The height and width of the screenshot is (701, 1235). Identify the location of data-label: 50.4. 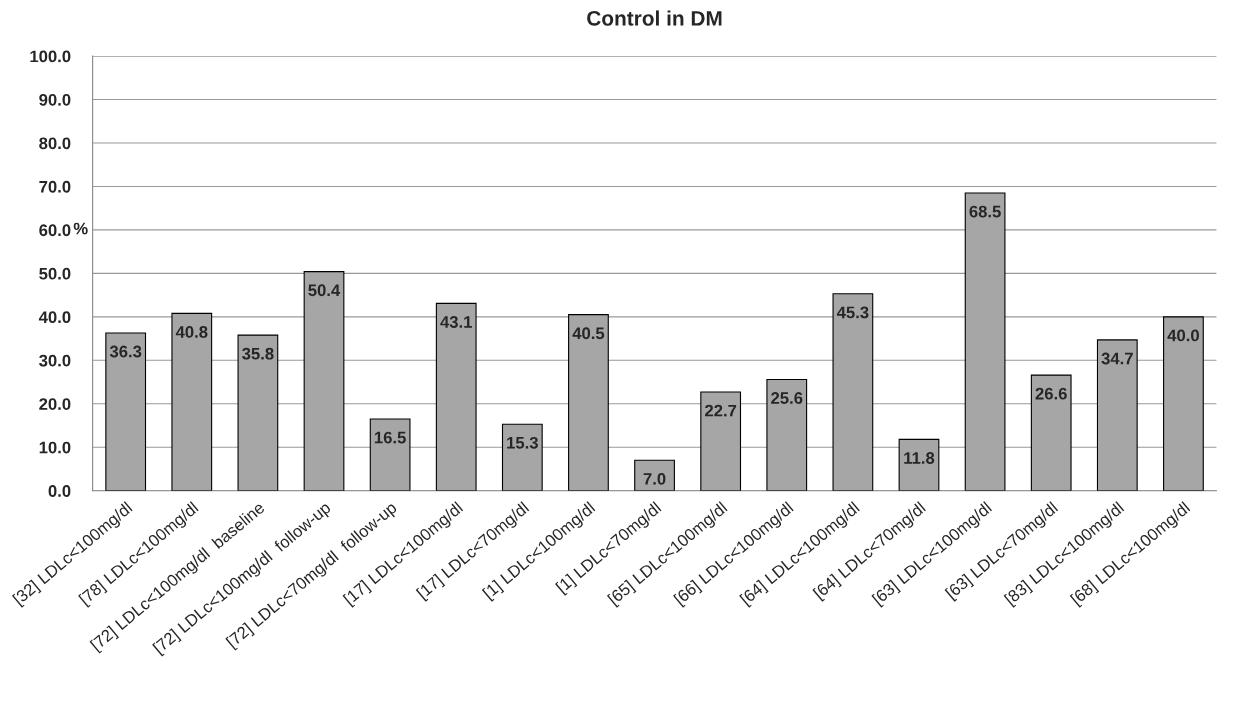
(324, 290).